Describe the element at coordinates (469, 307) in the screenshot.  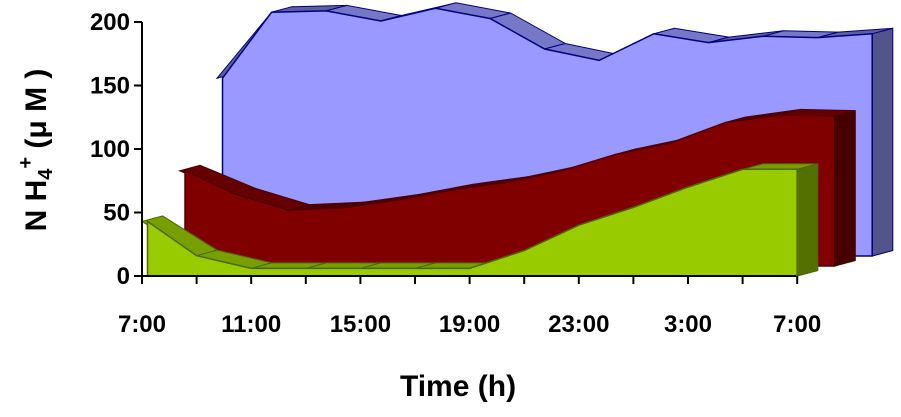
I see `x-axis-ticks: 7:00 11:00 15:00 19:00 23:00 3:00 7:00` at that location.